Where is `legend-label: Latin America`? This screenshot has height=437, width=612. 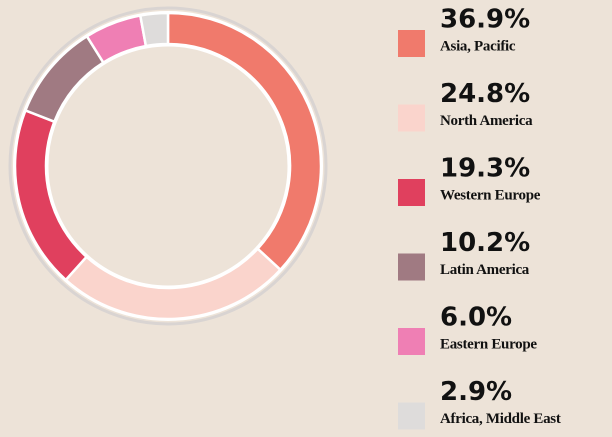 legend-label: Latin America is located at coordinates (485, 270).